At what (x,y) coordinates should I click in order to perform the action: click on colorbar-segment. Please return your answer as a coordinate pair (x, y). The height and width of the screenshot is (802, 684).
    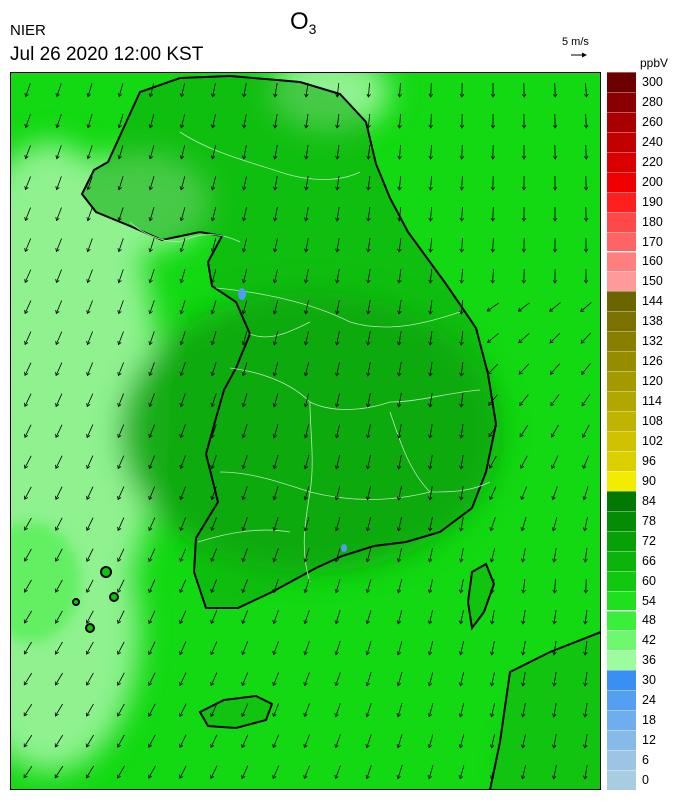
    Looking at the image, I should click on (621, 261).